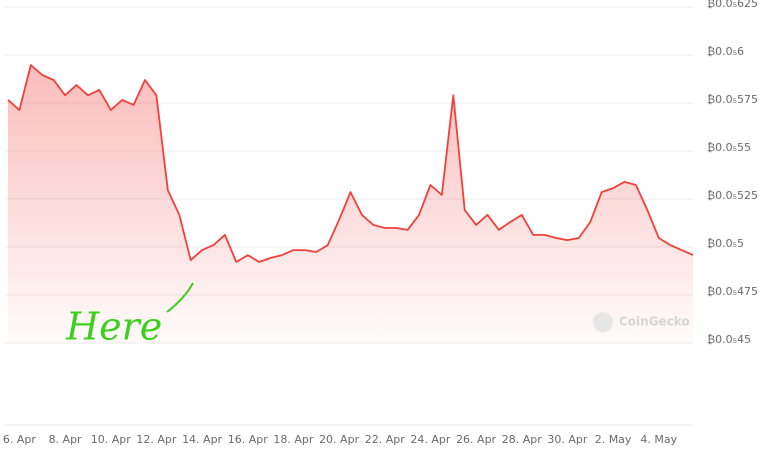  I want to click on x-tick-label: 8. Apr, so click(65, 439).